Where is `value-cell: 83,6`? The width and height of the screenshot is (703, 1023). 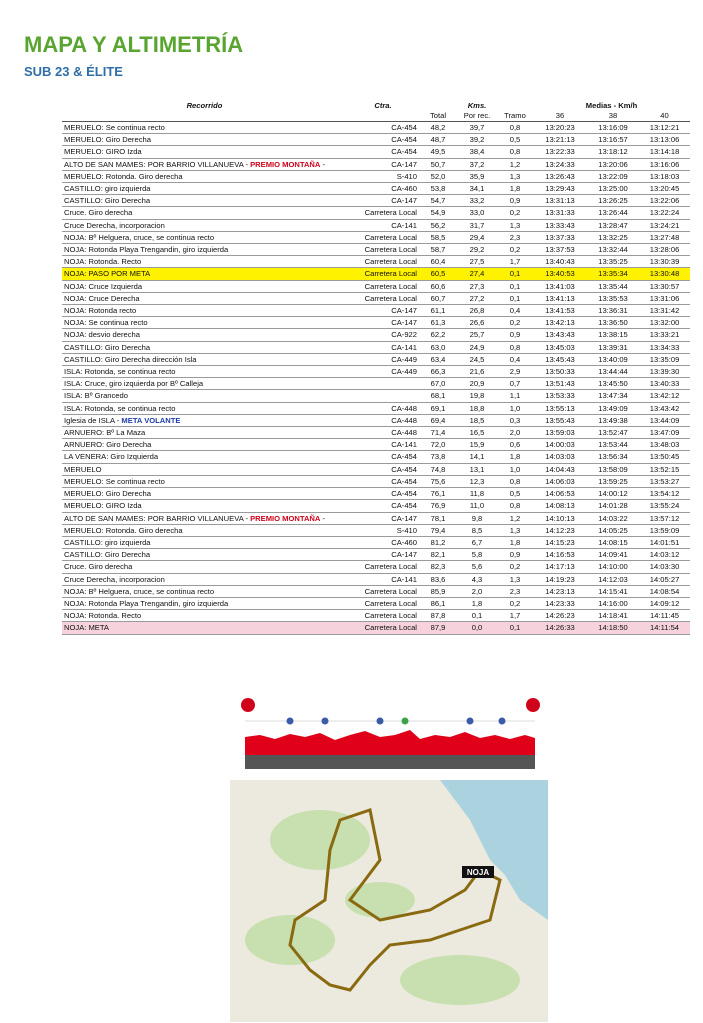
value-cell: 83,6 is located at coordinates (438, 579).